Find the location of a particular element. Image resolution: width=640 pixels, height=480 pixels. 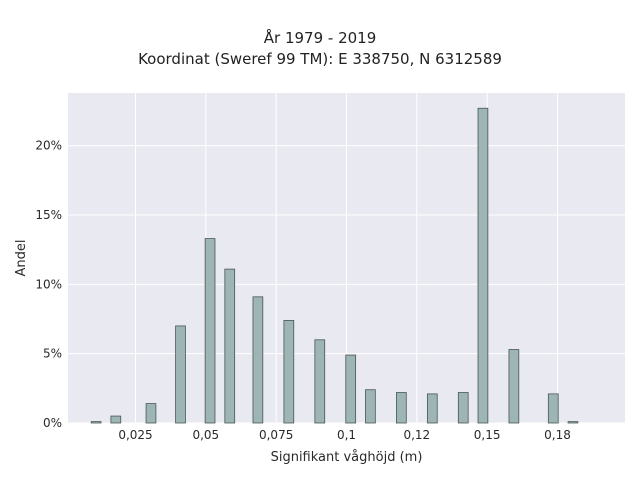

x-tick-label: 0,15 is located at coordinates (487, 435).